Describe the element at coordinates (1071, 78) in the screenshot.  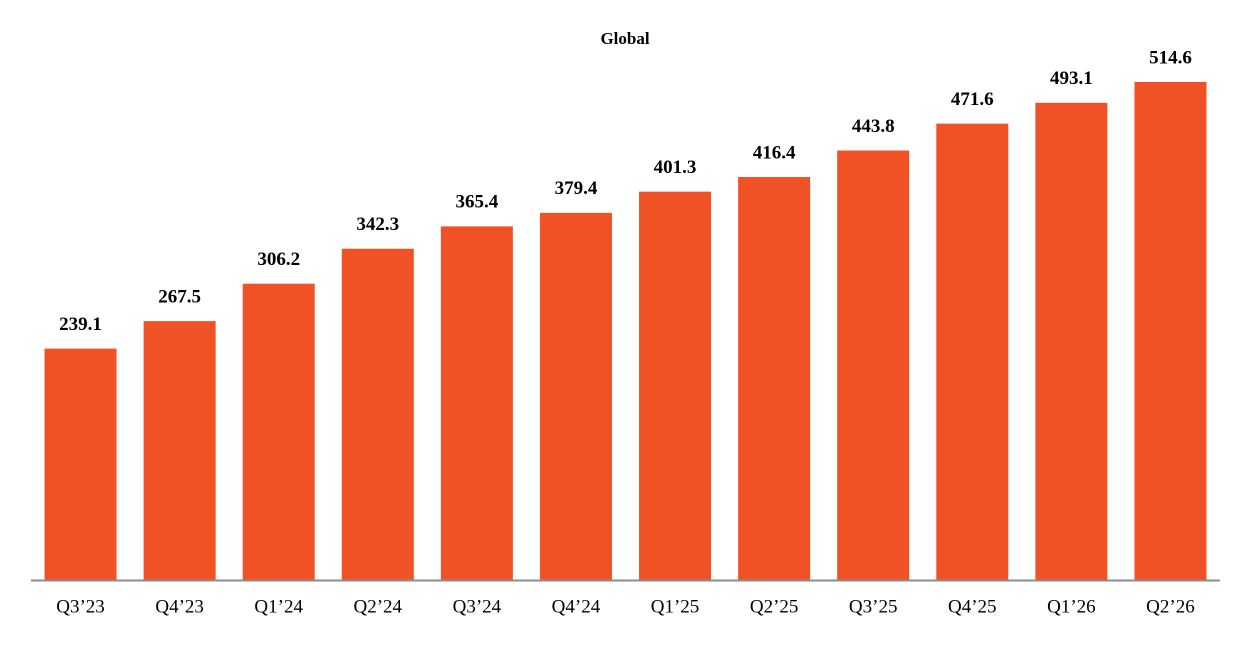
I see `value-label: 493.1` at that location.